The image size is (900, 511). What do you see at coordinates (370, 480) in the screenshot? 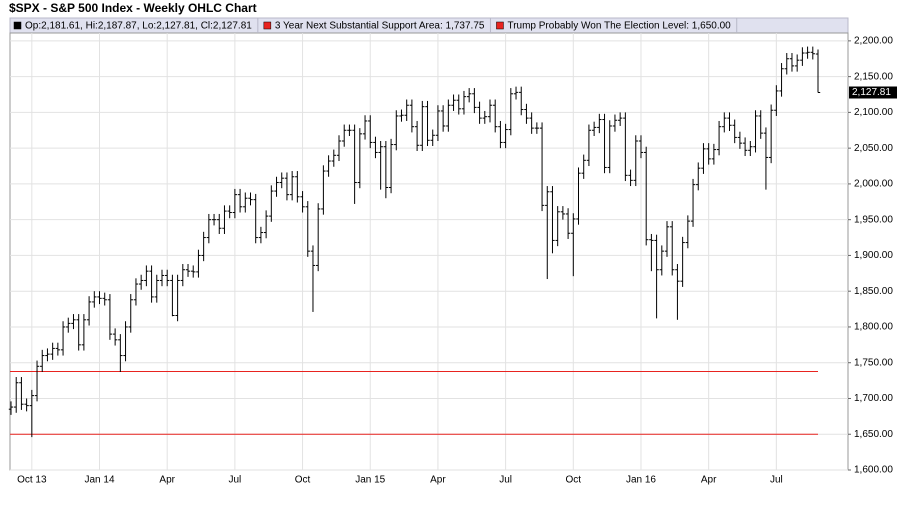
I see `x-tick-label: Jan 15` at bounding box center [370, 480].